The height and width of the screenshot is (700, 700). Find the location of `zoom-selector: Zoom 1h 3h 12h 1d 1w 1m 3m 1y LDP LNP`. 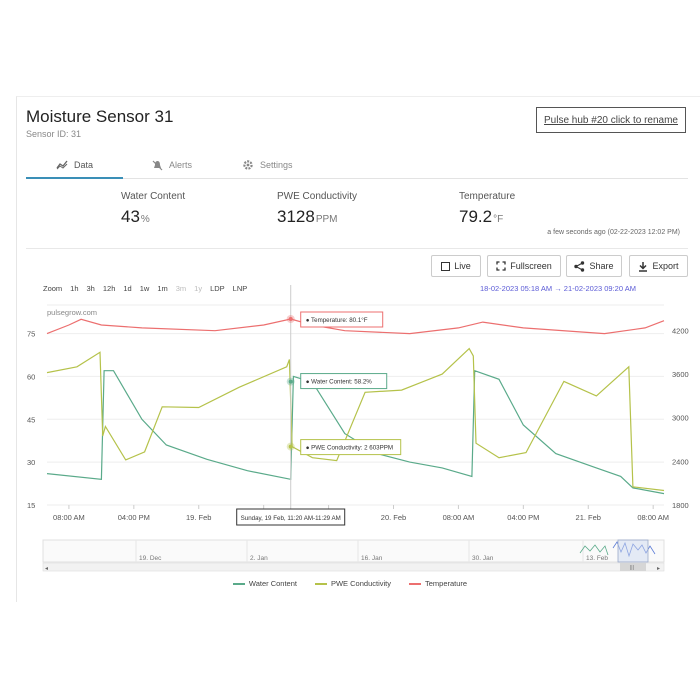

zoom-selector: Zoom 1h 3h 12h 1d 1w 1m 3m 1y LDP LNP is located at coordinates (145, 290).